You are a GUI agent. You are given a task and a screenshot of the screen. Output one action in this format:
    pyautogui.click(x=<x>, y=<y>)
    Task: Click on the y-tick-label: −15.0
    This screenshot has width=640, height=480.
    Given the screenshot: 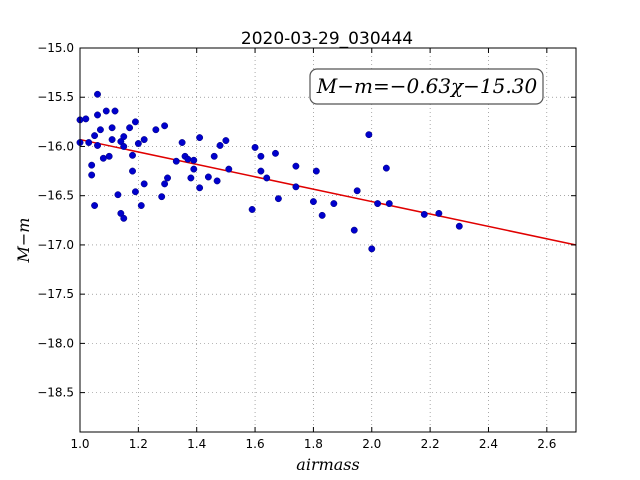 What is the action you would take?
    pyautogui.click(x=55, y=48)
    